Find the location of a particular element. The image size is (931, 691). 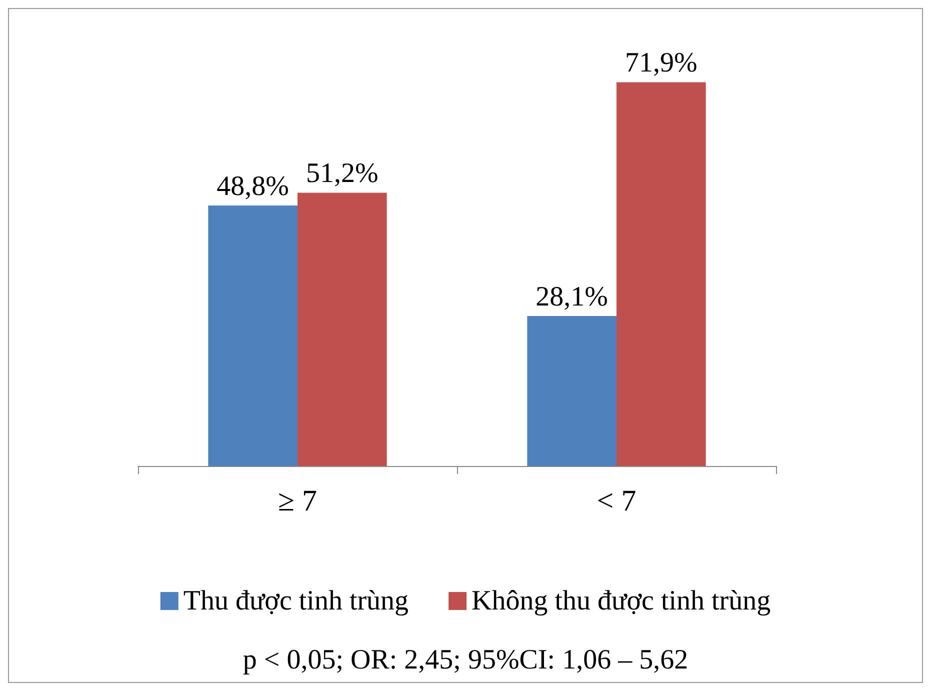

x-tick-label: ≥ 7 is located at coordinates (297, 501).